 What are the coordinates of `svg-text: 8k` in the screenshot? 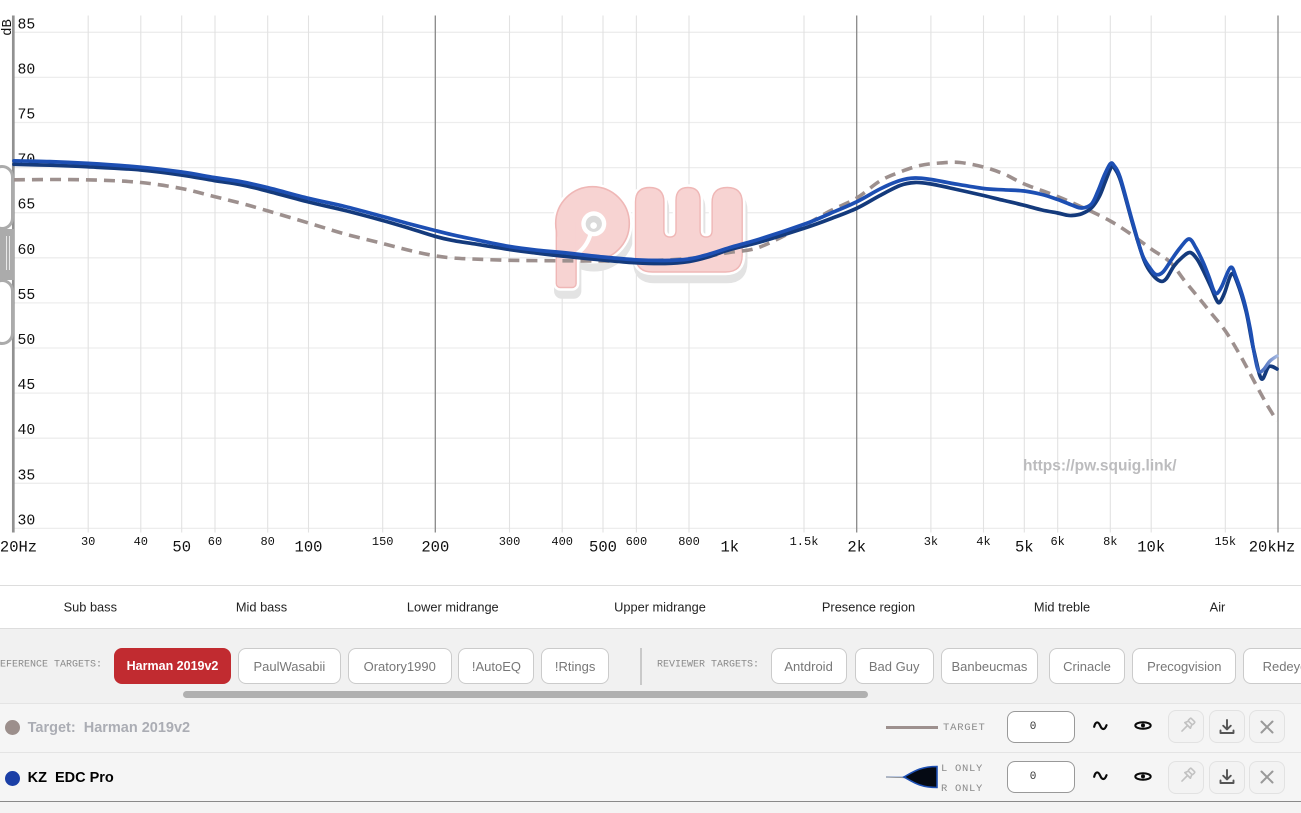 It's located at (1110, 542).